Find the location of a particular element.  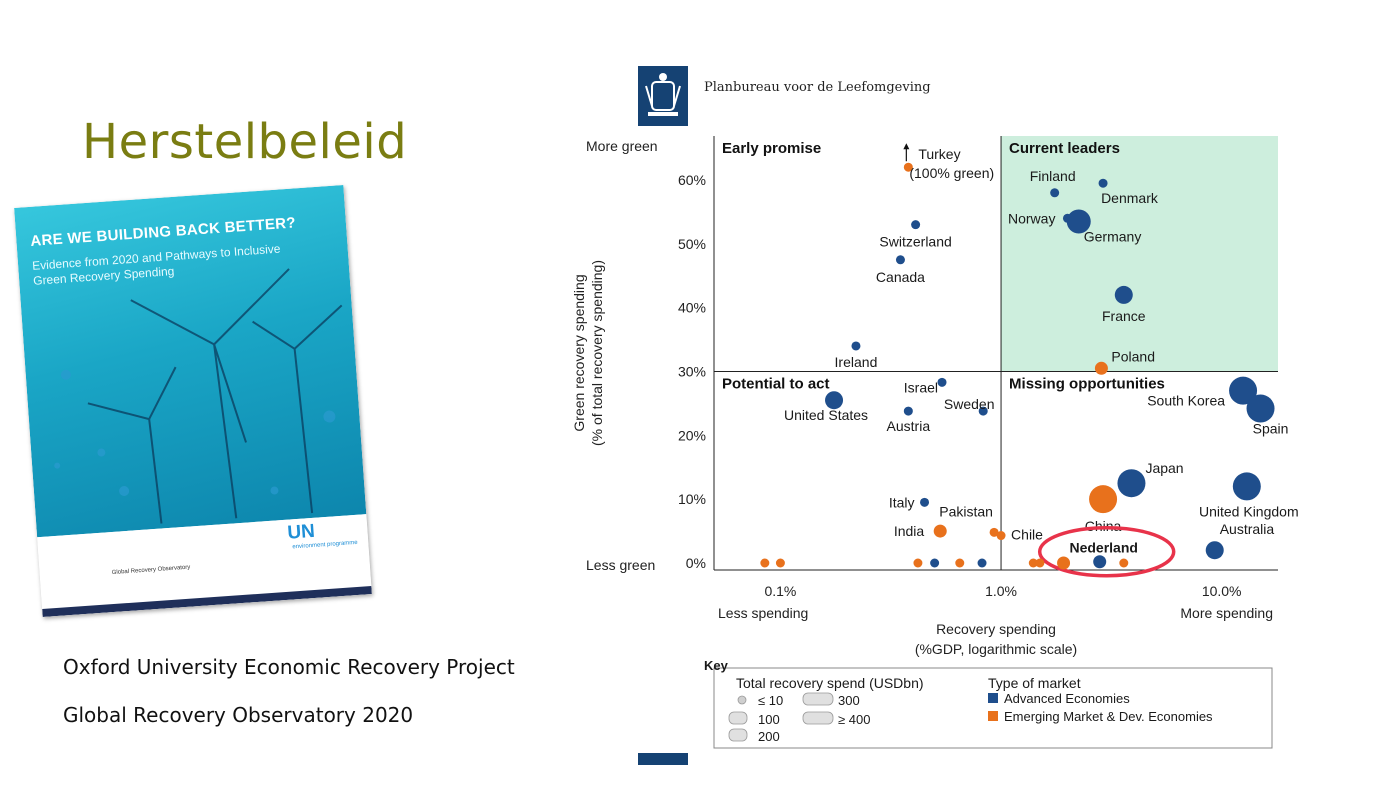

point-label: Switzerland is located at coordinates (915, 242).